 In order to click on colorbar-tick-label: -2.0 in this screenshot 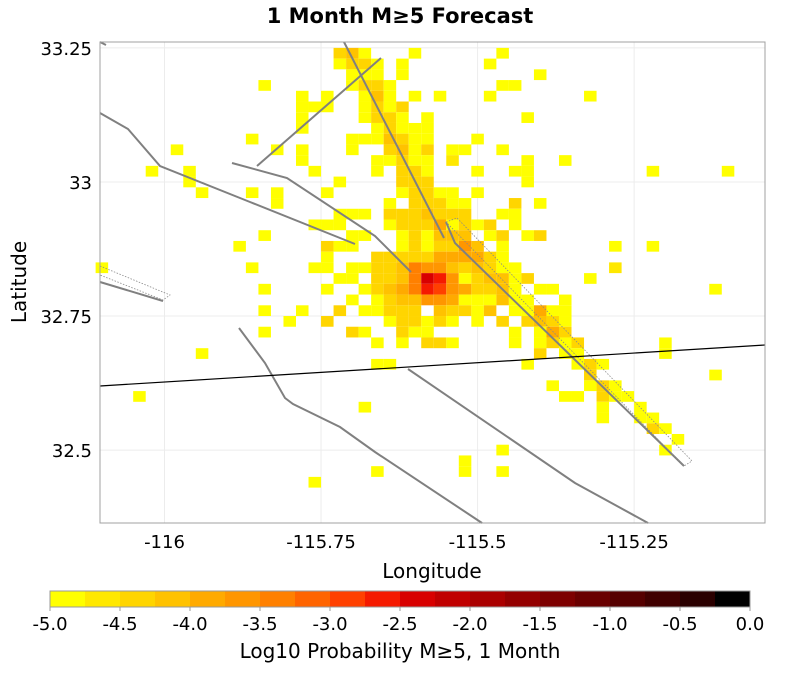, I will do `click(469, 624)`.